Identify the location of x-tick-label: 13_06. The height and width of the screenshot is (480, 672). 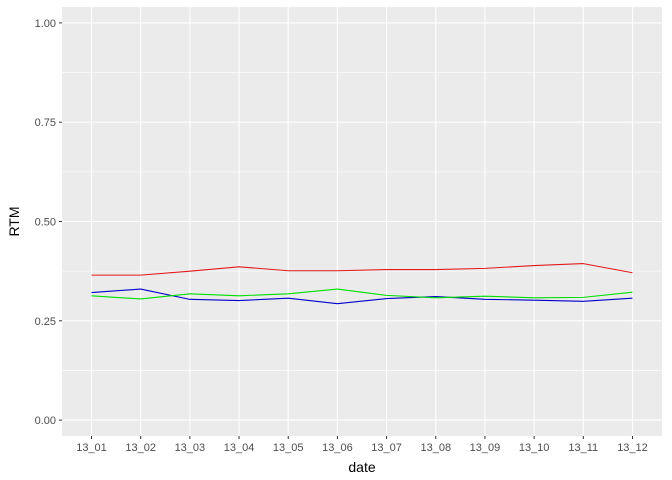
(337, 448).